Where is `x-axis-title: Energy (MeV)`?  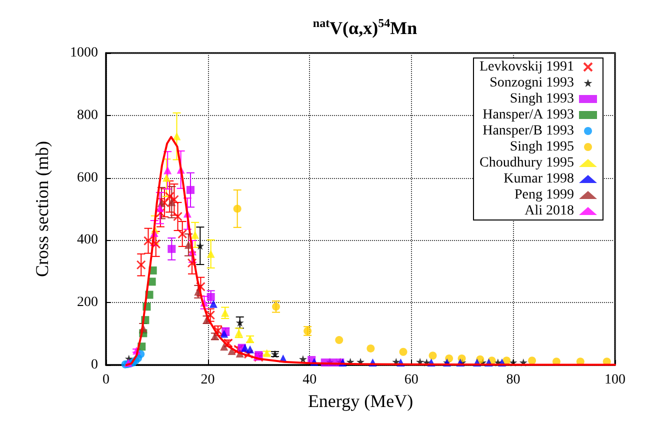
x-axis-title: Energy (MeV) is located at coordinates (361, 400).